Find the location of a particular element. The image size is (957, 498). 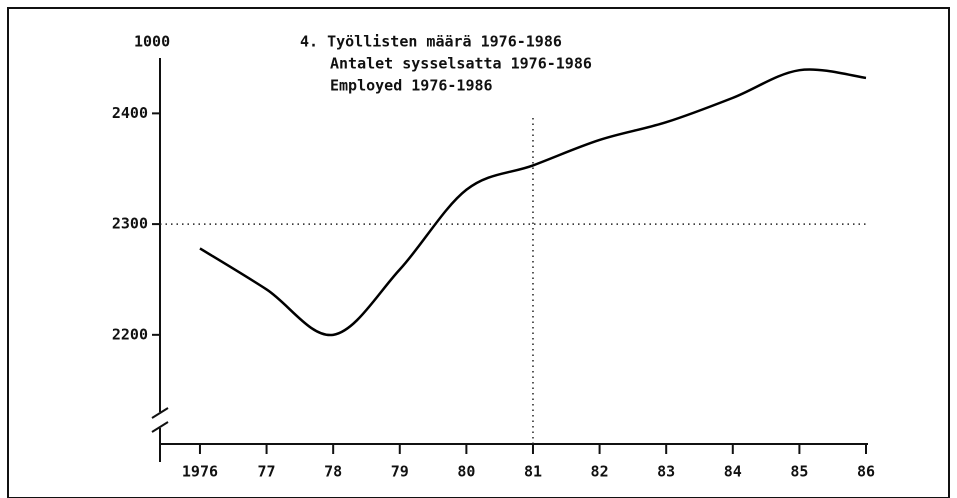

x-tick-label: 86 is located at coordinates (866, 472).